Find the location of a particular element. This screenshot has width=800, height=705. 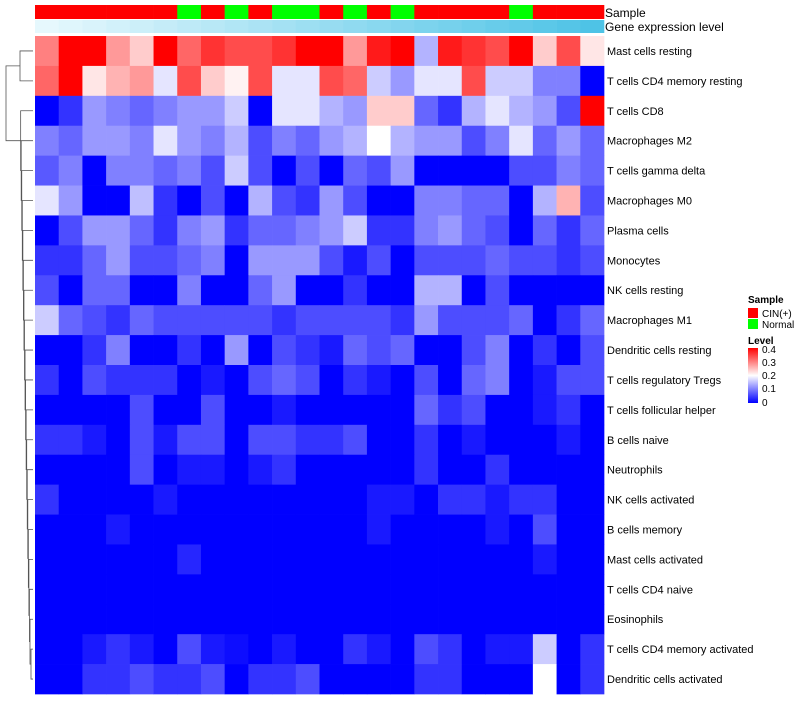

row-label: Macrophages M0 is located at coordinates (649, 202).